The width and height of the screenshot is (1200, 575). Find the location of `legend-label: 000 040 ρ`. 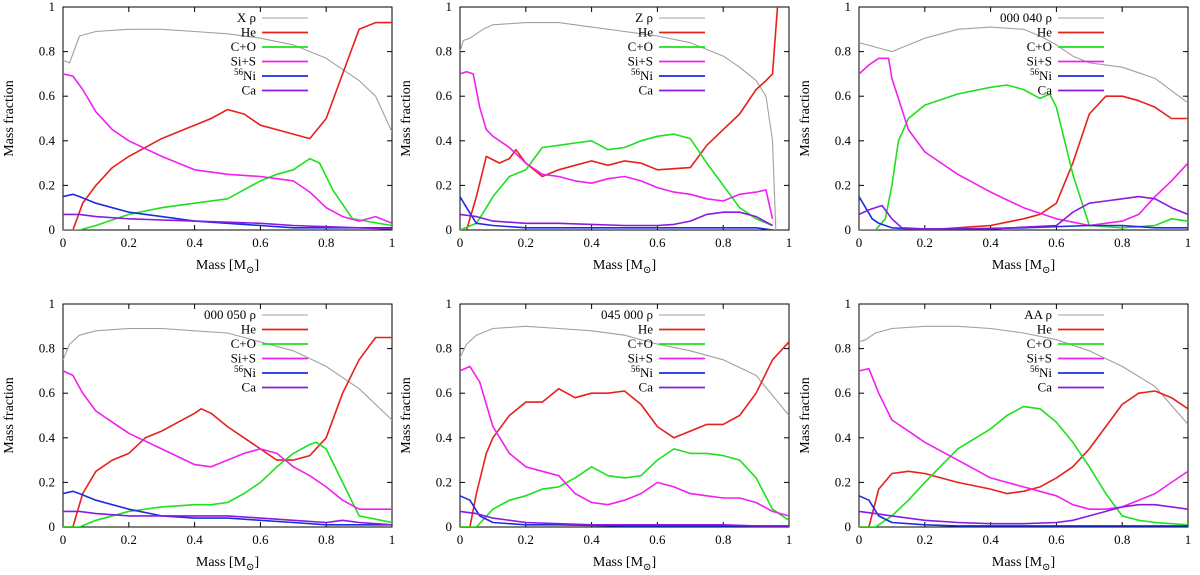

legend-label: 000 040 ρ is located at coordinates (1026, 17).